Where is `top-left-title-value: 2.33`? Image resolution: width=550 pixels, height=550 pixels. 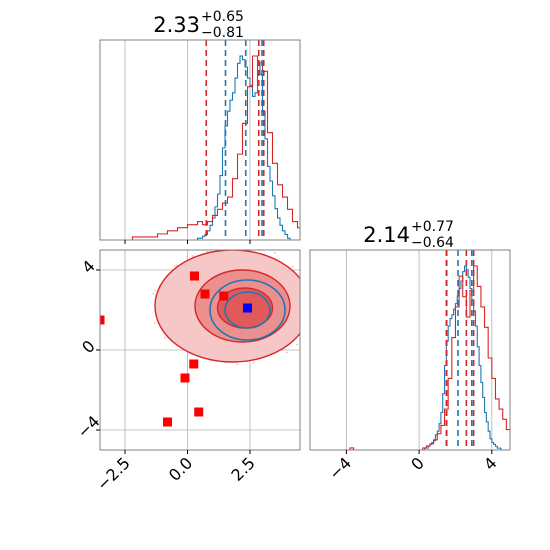 top-left-title-value: 2.33 is located at coordinates (176, 25).